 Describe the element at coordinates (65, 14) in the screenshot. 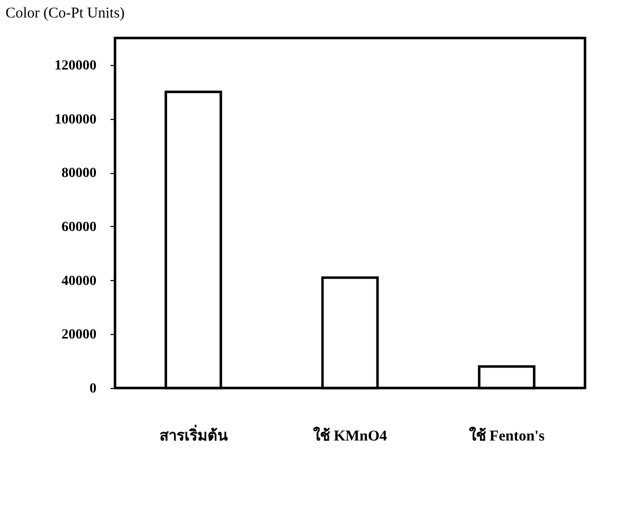

I see `y-axis-title: Color (Co-Pt Units)` at that location.